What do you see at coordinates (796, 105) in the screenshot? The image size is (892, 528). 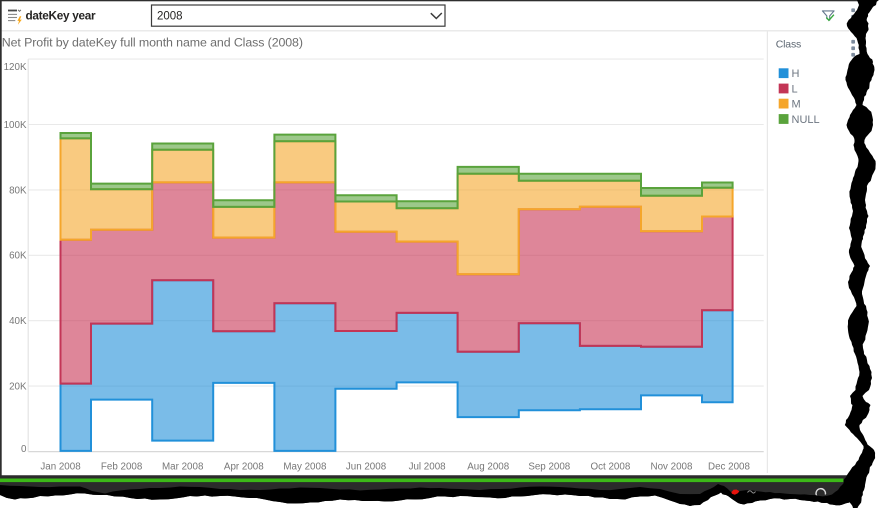 I see `svg-text: M` at bounding box center [796, 105].